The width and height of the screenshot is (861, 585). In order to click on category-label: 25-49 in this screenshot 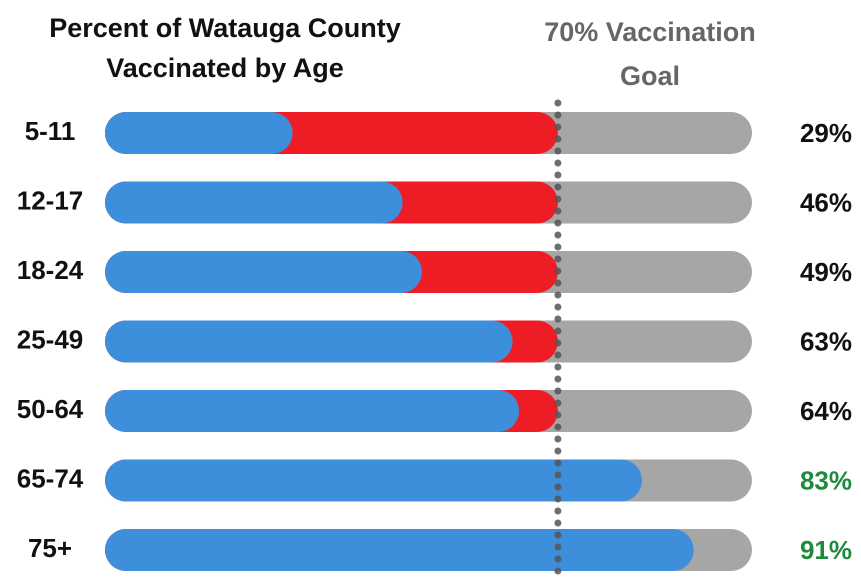, I will do `click(50, 339)`.